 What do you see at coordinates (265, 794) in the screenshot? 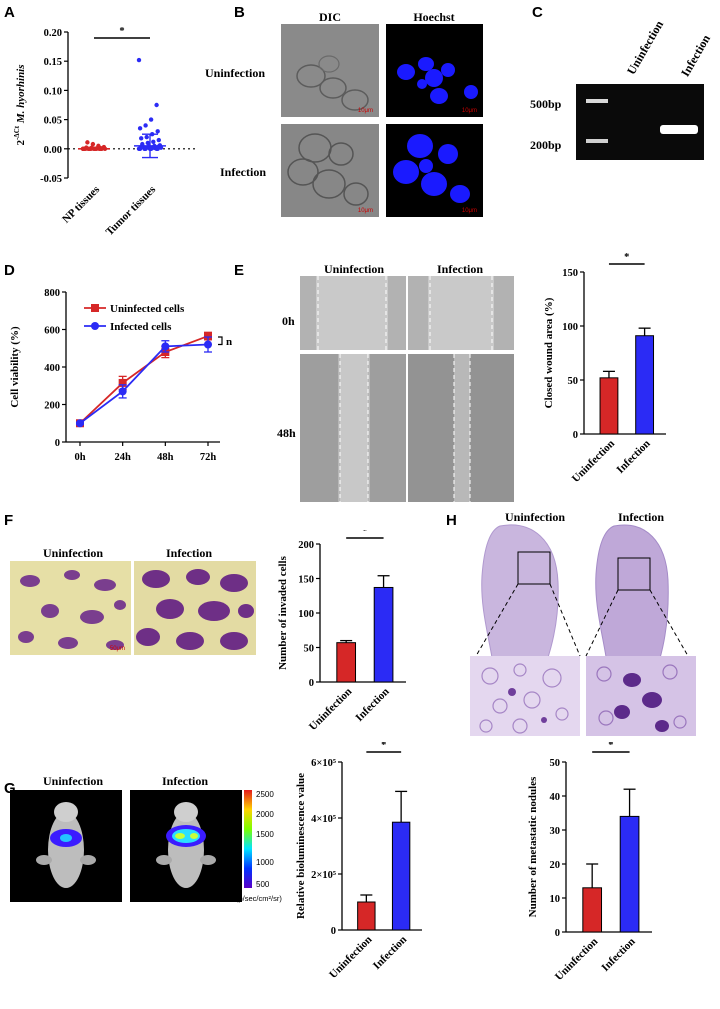
I see `g-colorbar-tick-2500: 2500` at bounding box center [265, 794].